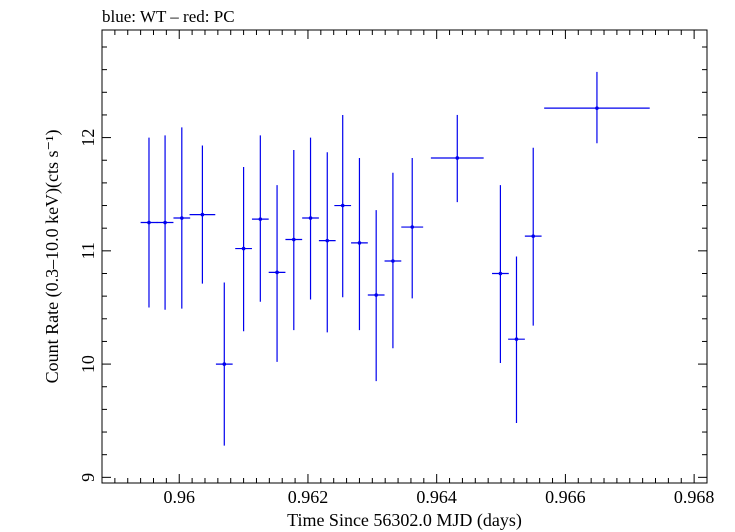 The width and height of the screenshot is (735, 532). Describe the element at coordinates (565, 497) in the screenshot. I see `x-tick-label: 0.966` at that location.